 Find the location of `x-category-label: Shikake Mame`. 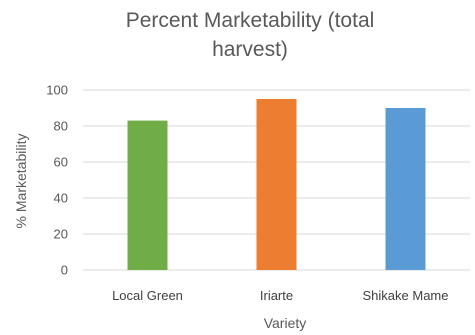

x-category-label: Shikake Mame is located at coordinates (406, 295).